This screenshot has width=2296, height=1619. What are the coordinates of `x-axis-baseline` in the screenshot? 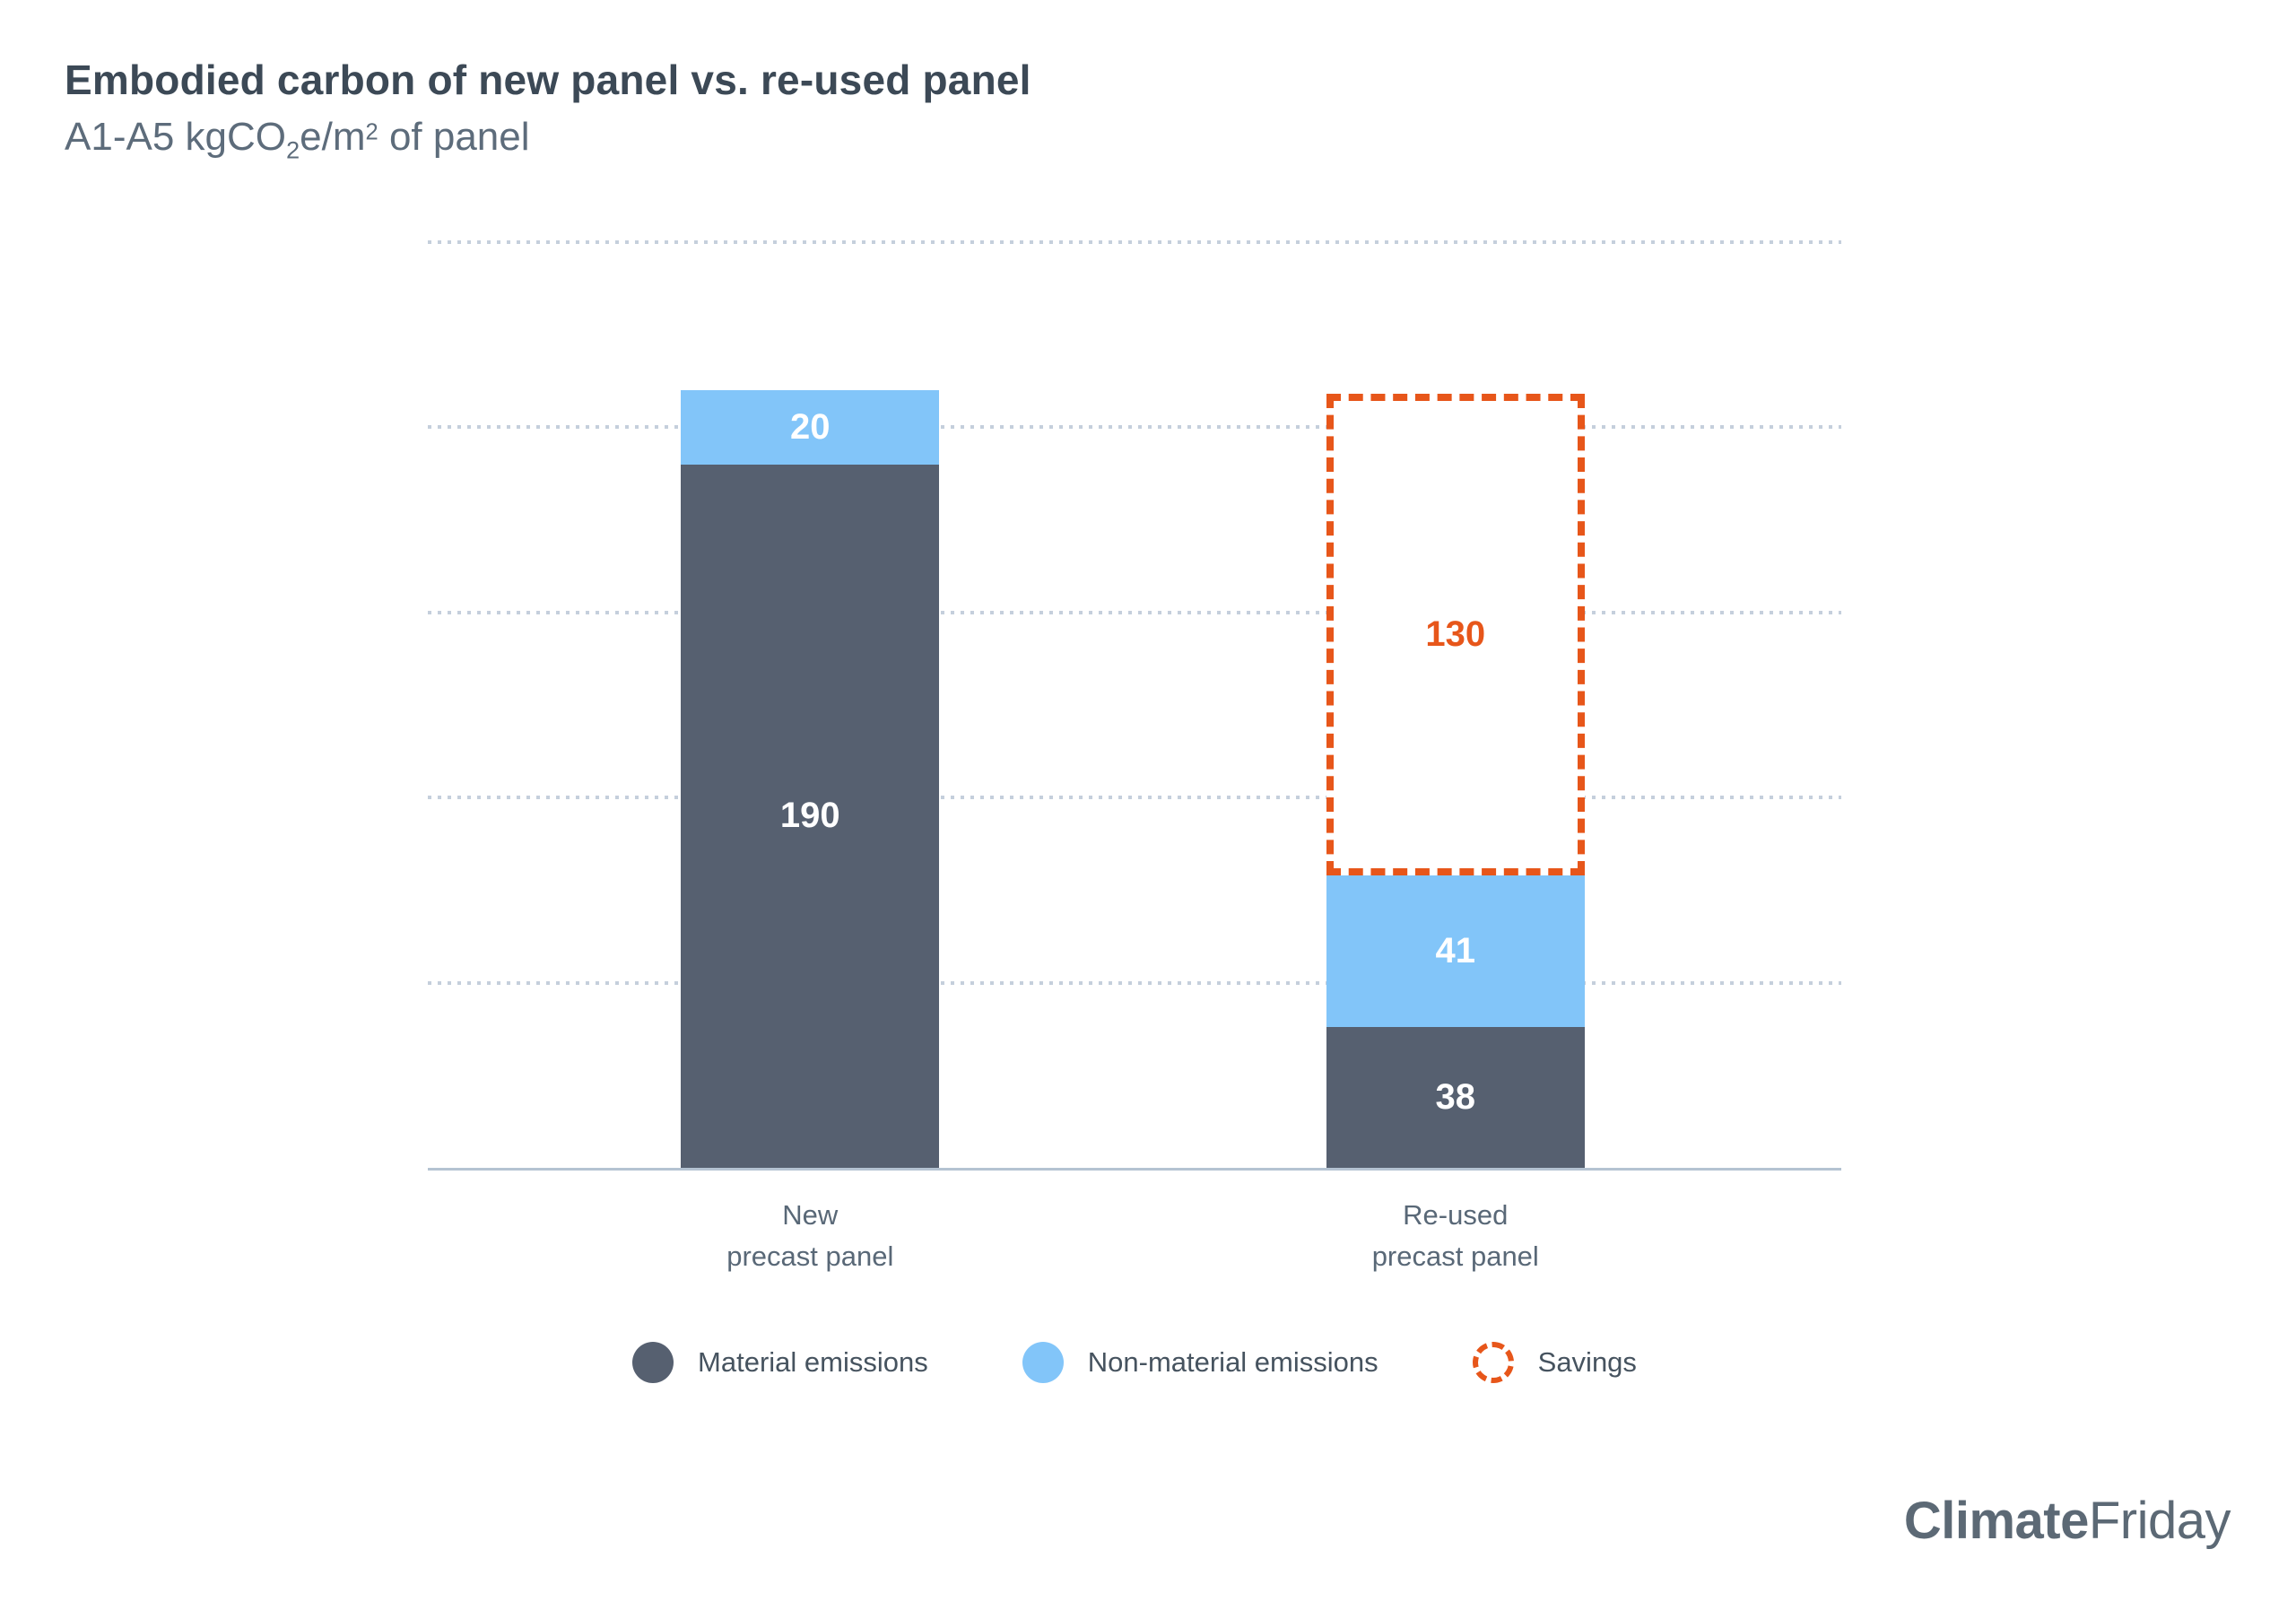 It's located at (1134, 1169).